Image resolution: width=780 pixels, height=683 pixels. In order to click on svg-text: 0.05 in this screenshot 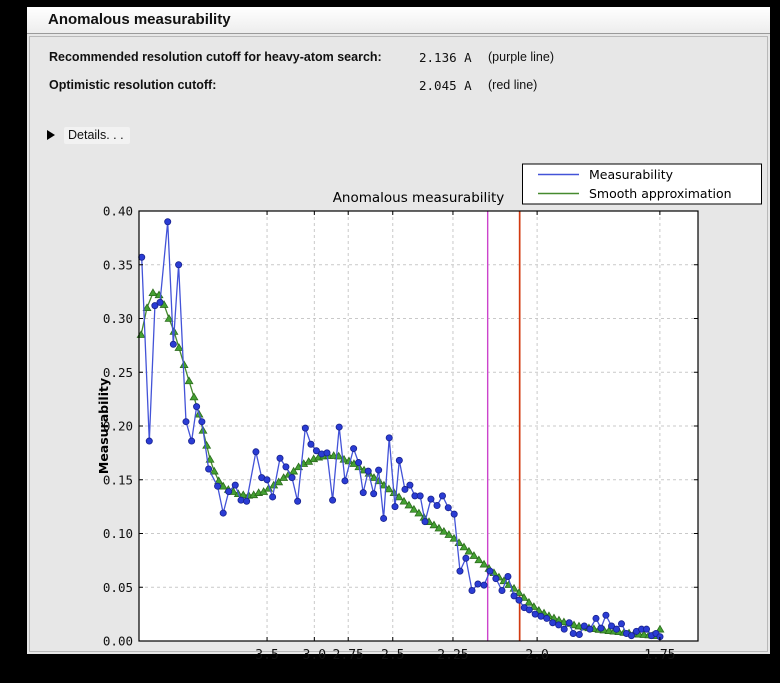, I will do `click(118, 587)`.